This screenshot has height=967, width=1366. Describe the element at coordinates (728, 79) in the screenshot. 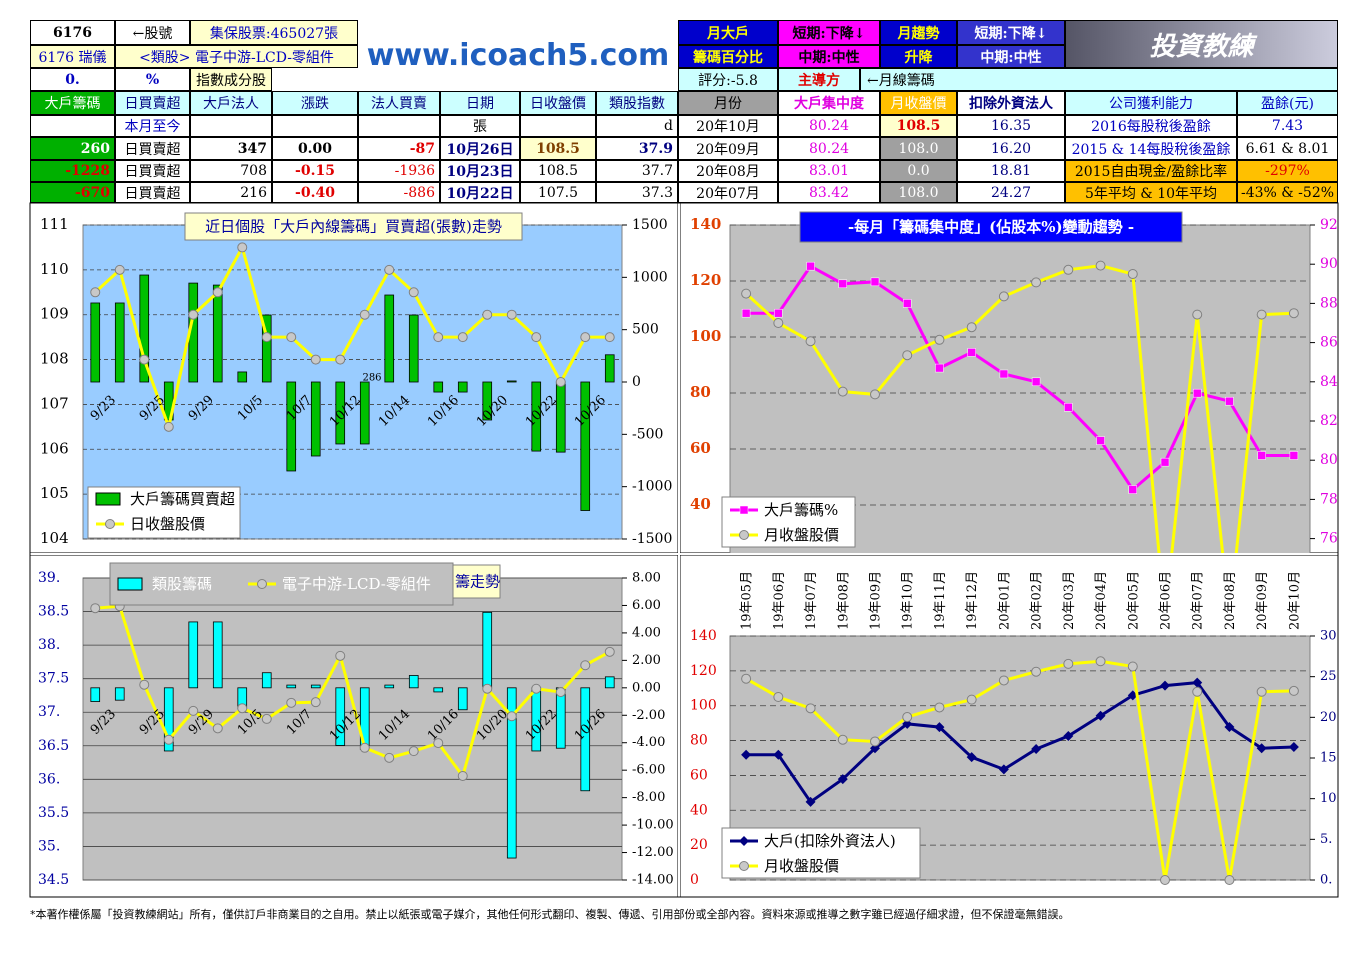

I see `header-cell: 評分:-5.8` at that location.